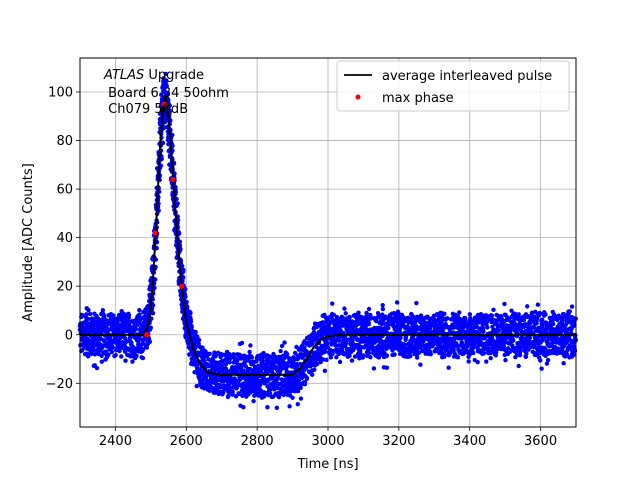  I want to click on x-tick-label: 2400, so click(115, 441).